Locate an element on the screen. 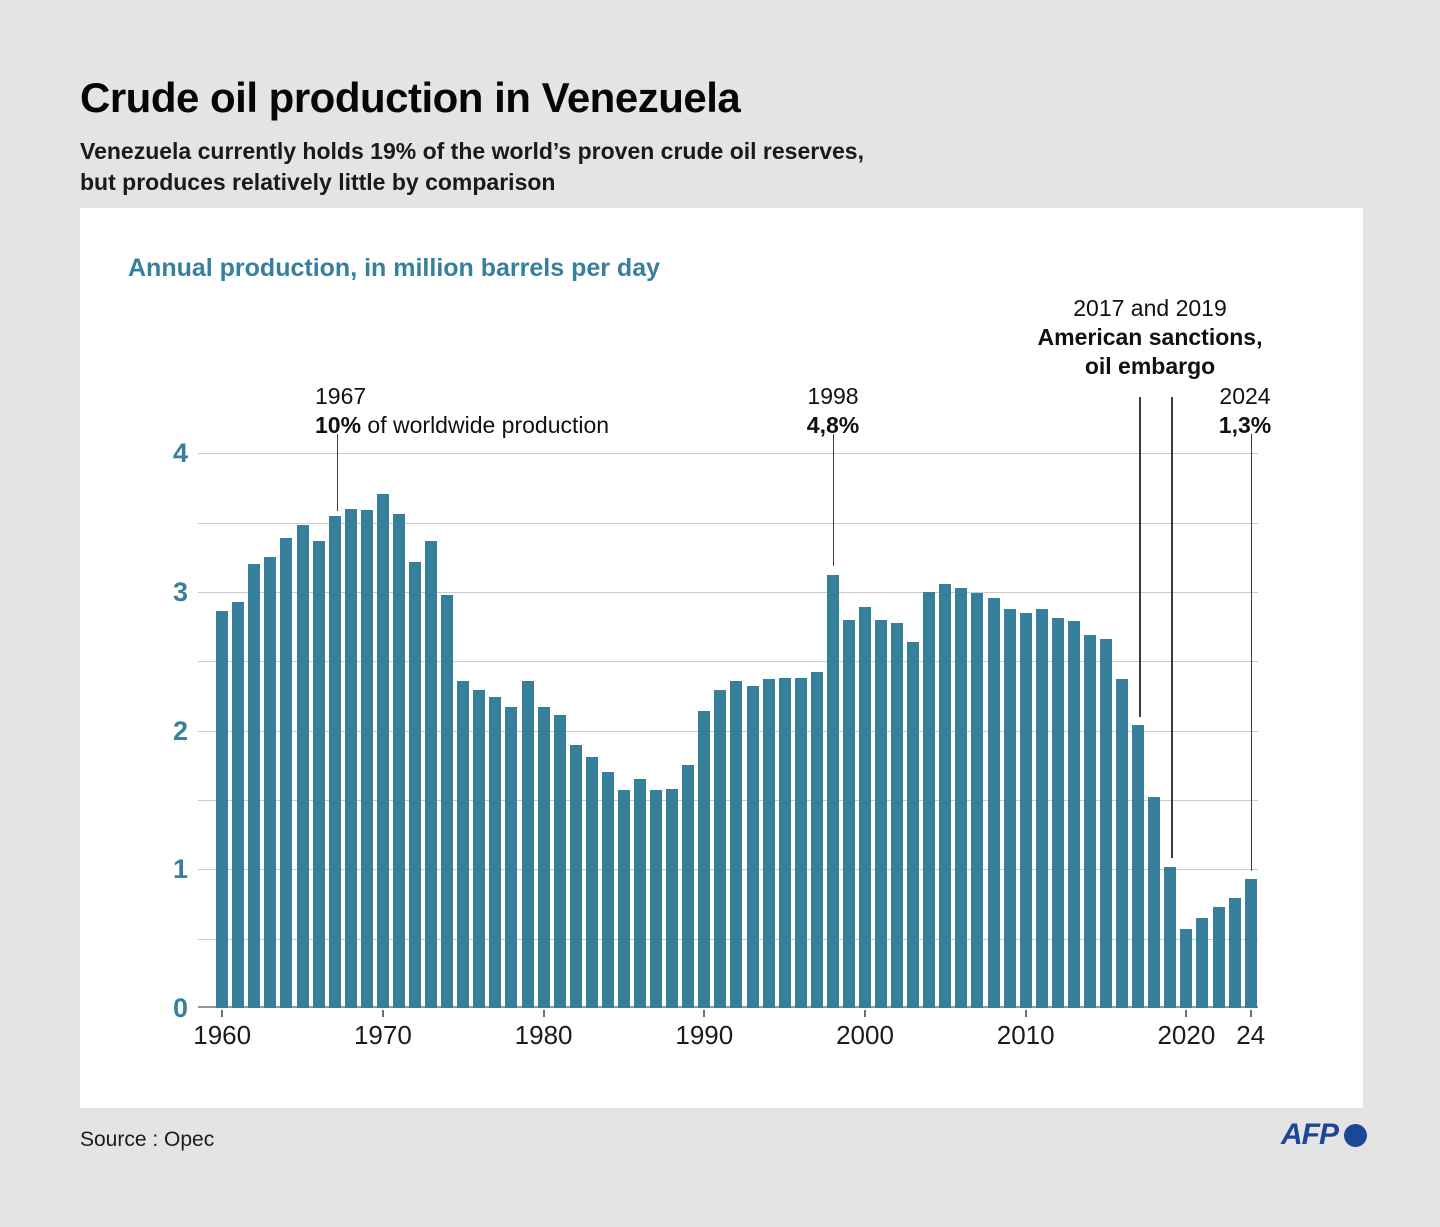 The width and height of the screenshot is (1440, 1227). bar-1960 is located at coordinates (222, 809).